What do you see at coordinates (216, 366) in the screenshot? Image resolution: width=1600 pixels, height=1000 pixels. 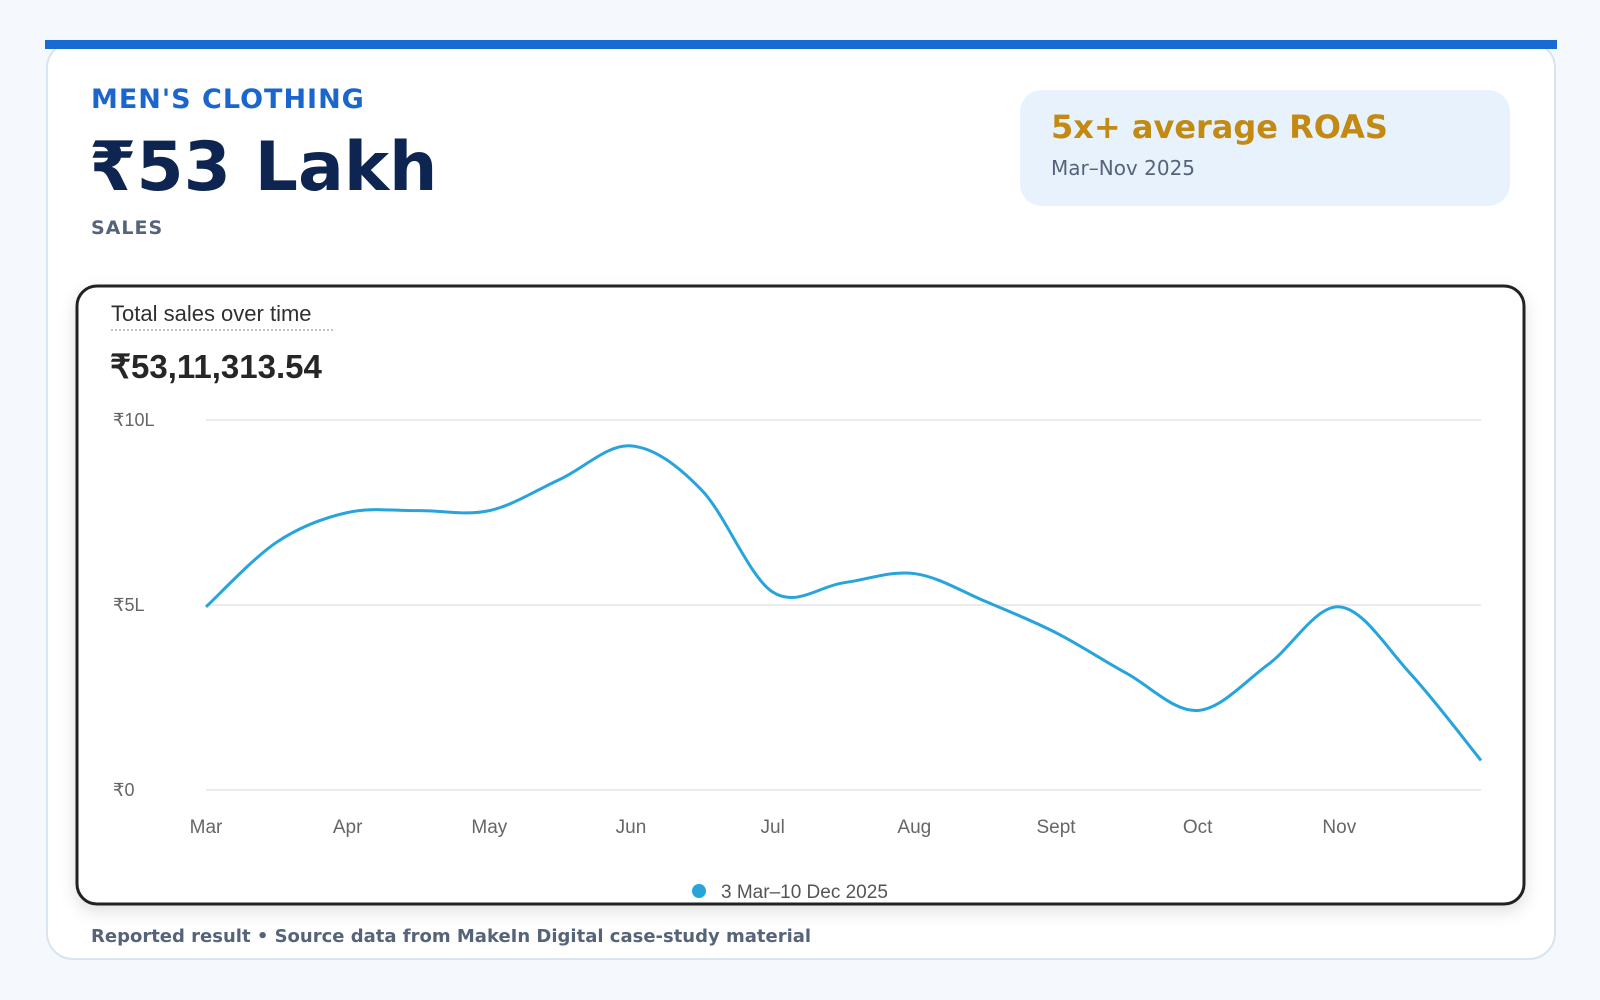 I see `chart-subtitle: ₹53,11,313.54` at bounding box center [216, 366].